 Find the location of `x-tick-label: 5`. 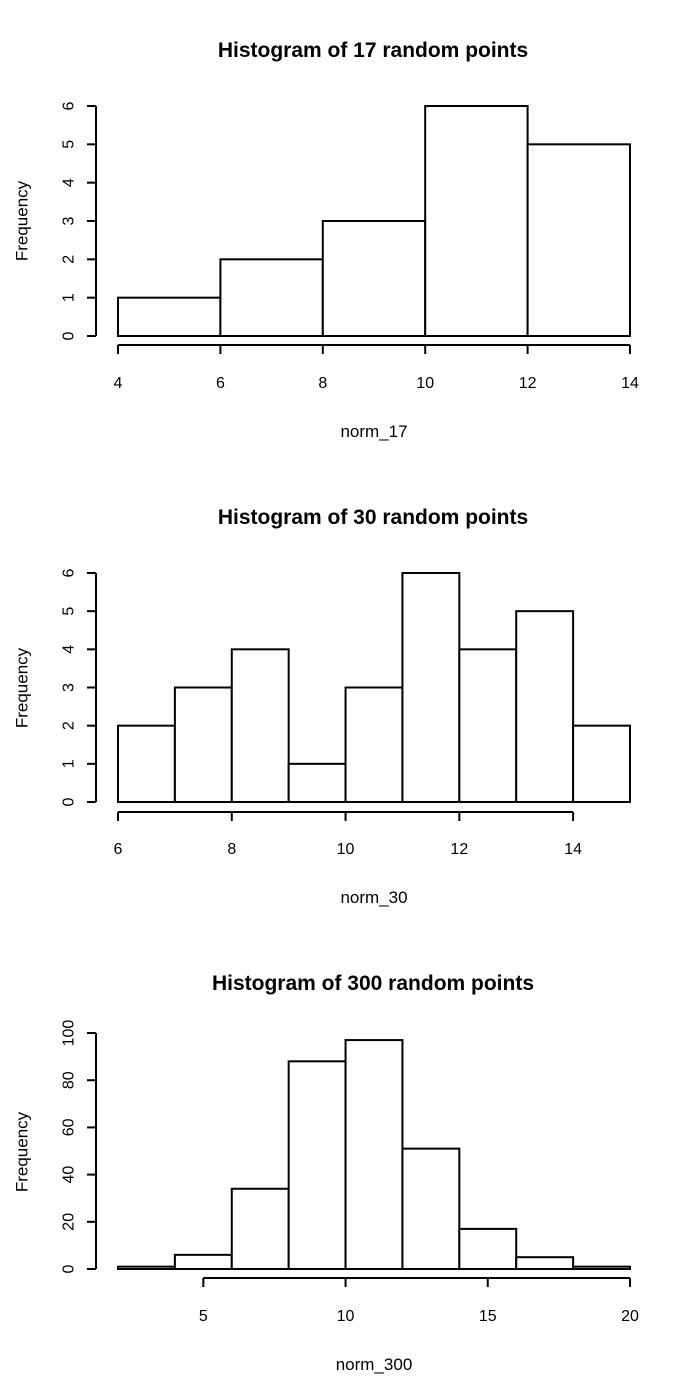

x-tick-label: 5 is located at coordinates (203, 1316).